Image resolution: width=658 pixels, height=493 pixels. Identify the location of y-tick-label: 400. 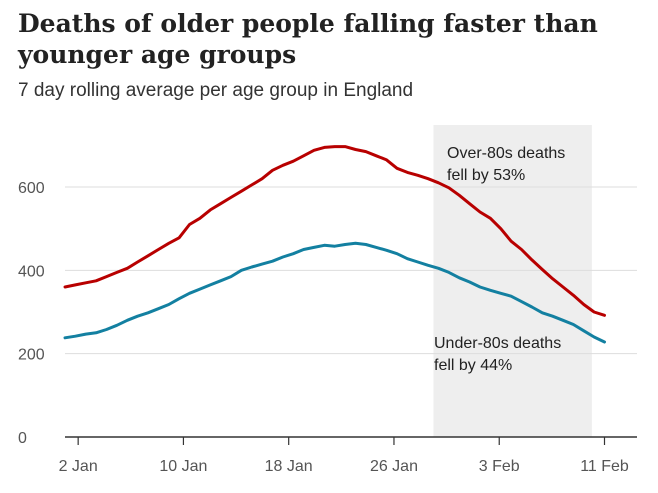
(31, 271).